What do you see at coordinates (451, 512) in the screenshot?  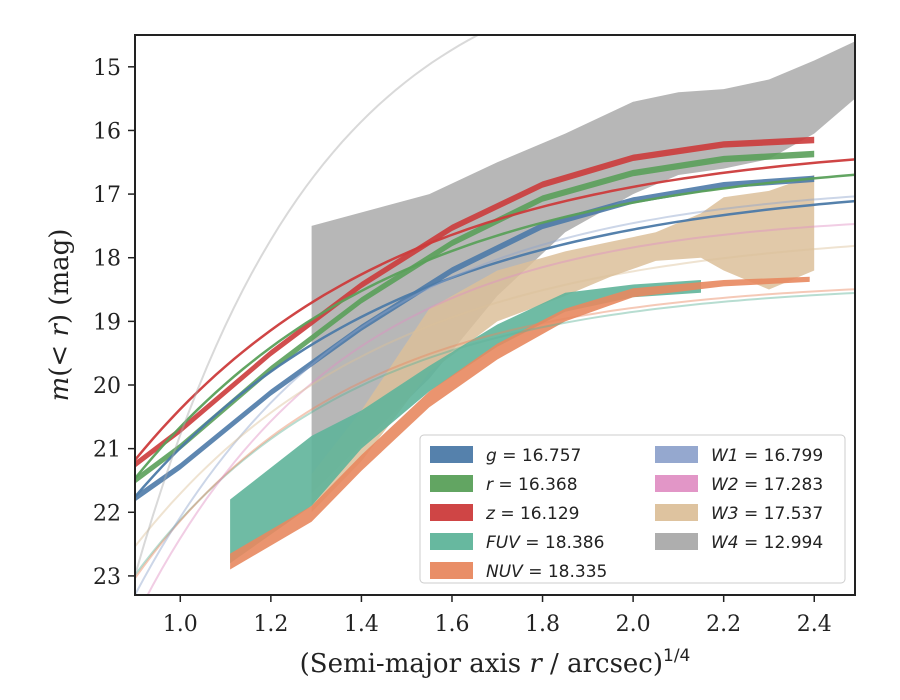 I see `legend-swatch-z` at bounding box center [451, 512].